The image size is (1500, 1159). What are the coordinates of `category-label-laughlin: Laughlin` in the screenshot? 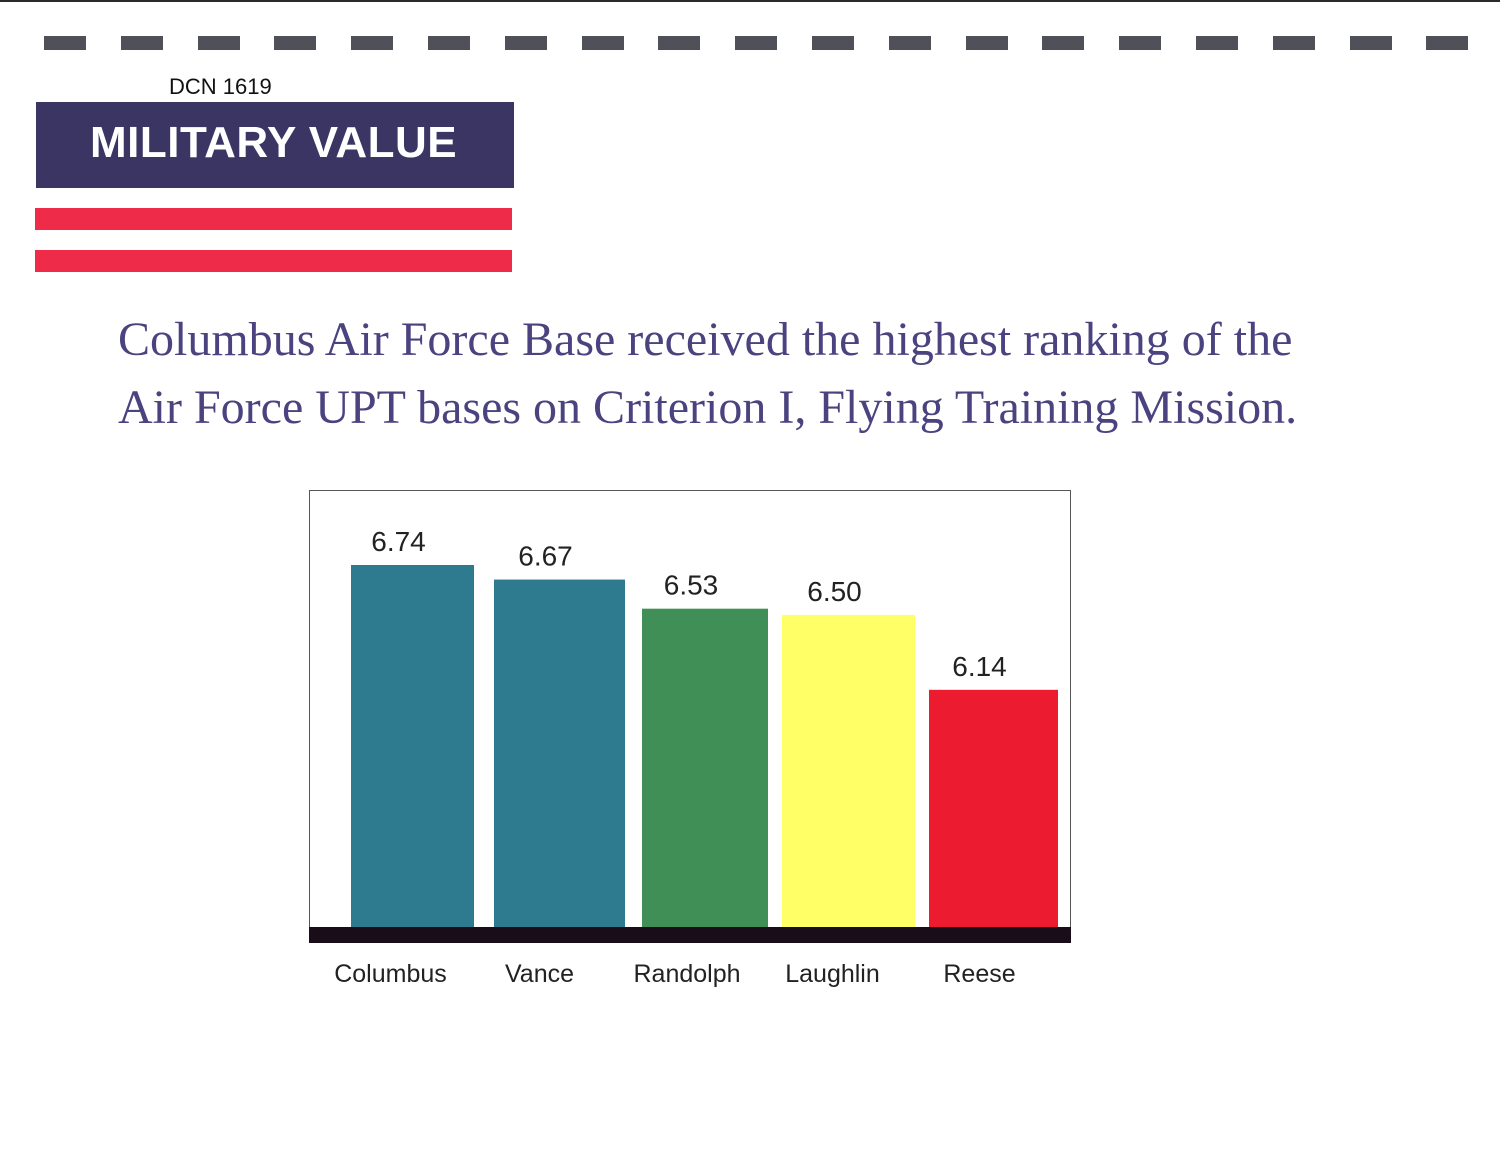 It's located at (832, 974).